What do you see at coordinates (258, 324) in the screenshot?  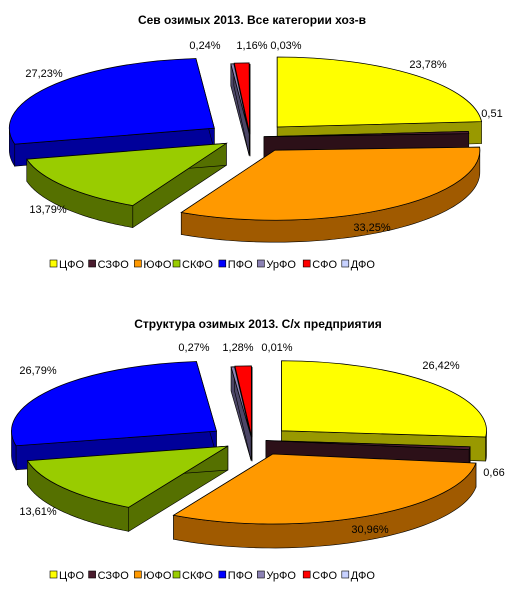 I see `chart-2-title: Структура озимых 2013. С/х предприятия` at bounding box center [258, 324].